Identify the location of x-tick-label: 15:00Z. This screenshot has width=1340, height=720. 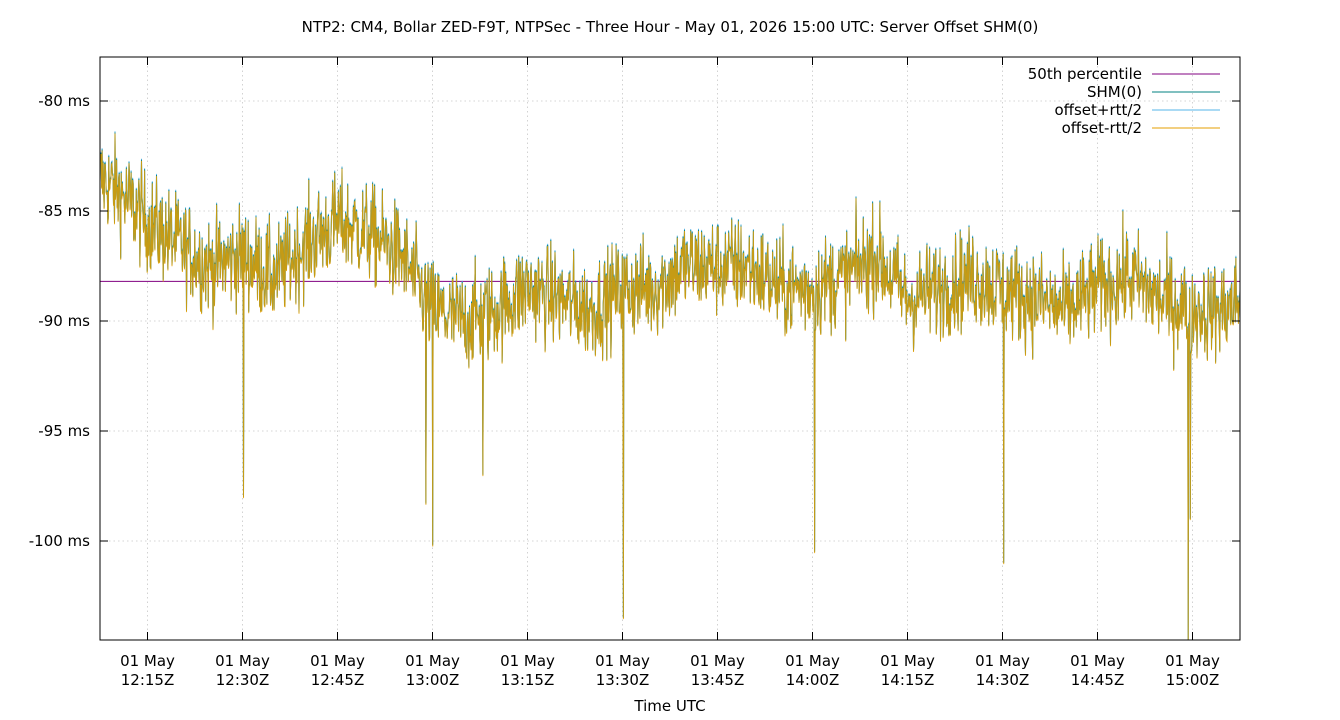
(1193, 680).